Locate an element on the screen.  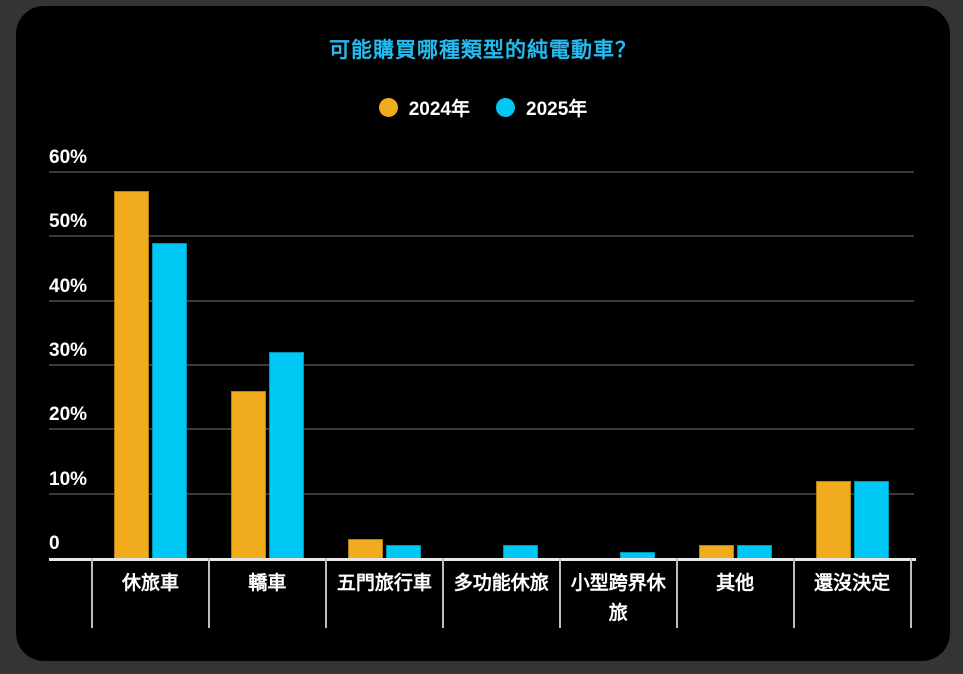
y-axis-label: 0 is located at coordinates (54, 543).